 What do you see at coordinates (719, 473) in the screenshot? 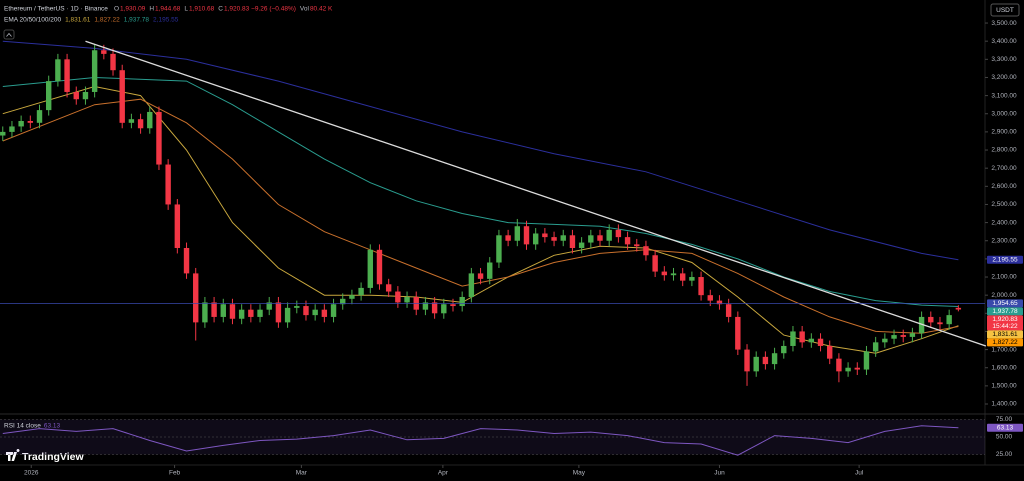
I see `x-tick-label: Jun` at bounding box center [719, 473].